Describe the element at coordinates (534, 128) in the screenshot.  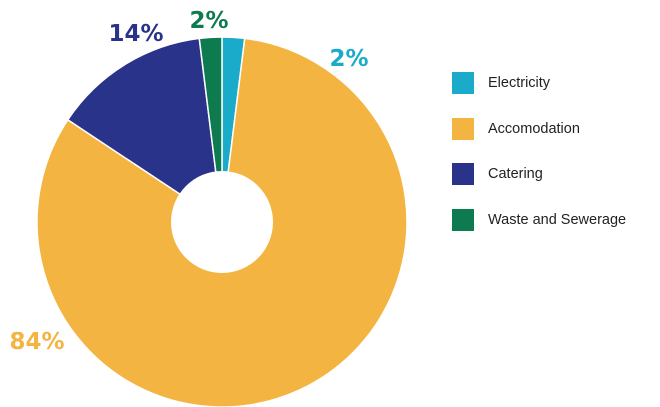
I see `legend-label-accomodation: Accomodation` at that location.